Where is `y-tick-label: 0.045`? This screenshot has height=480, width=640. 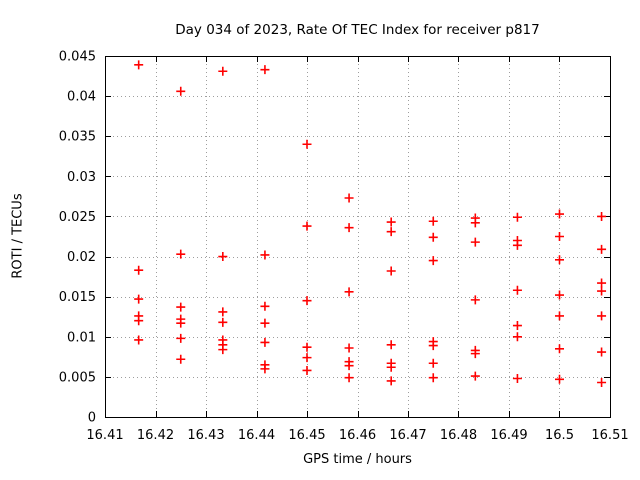
y-tick-label: 0.045 is located at coordinates (77, 57).